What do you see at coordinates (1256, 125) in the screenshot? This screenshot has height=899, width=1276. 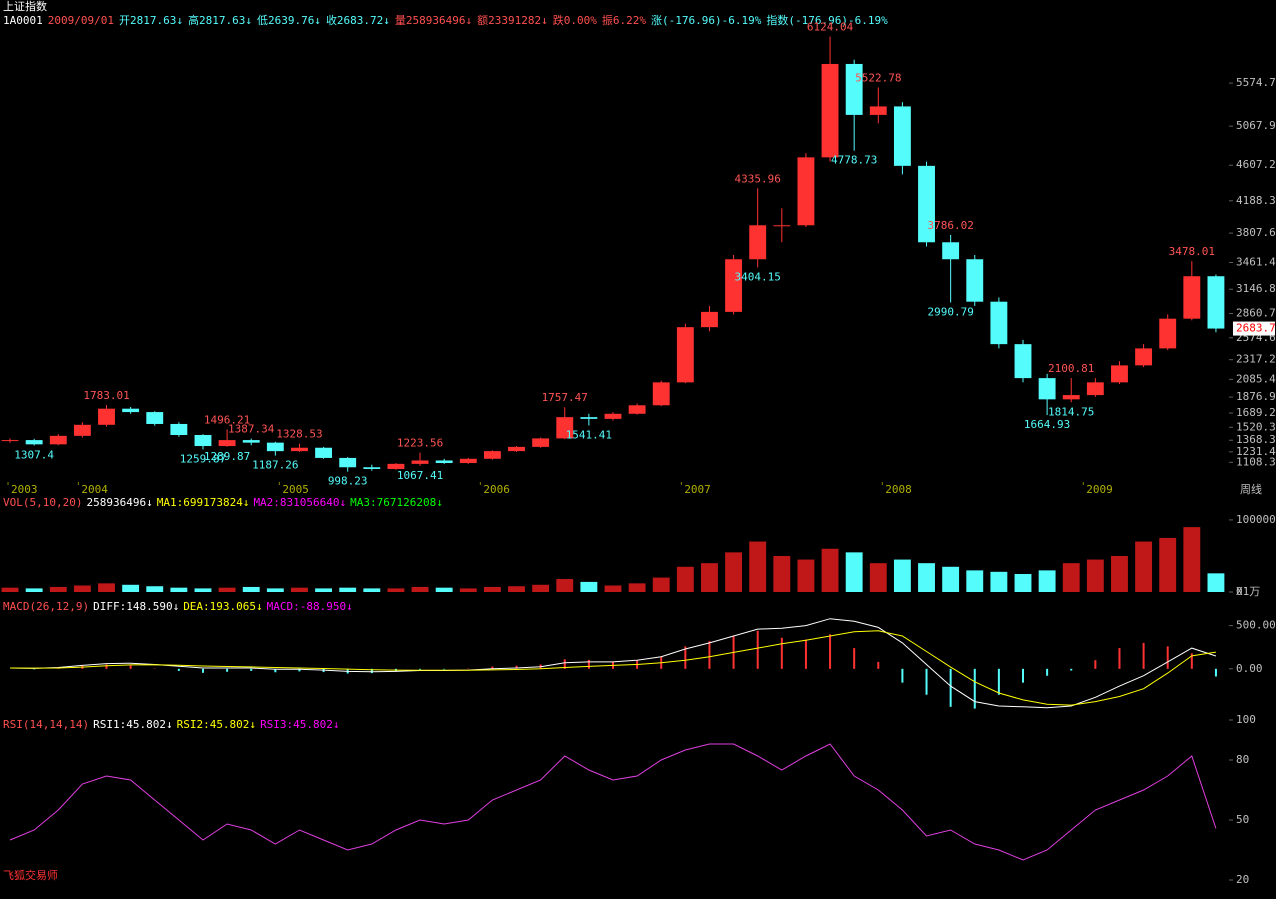 I see `y-tick-label: 5067.9` at bounding box center [1256, 125].